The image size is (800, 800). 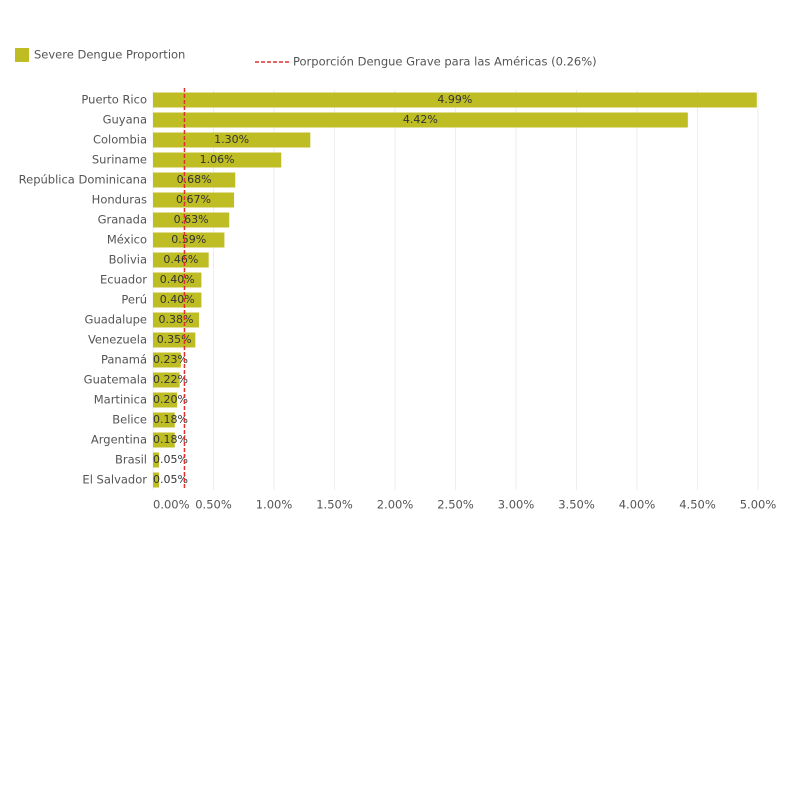 I want to click on x-tick-label: 4.00%, so click(x=637, y=505).